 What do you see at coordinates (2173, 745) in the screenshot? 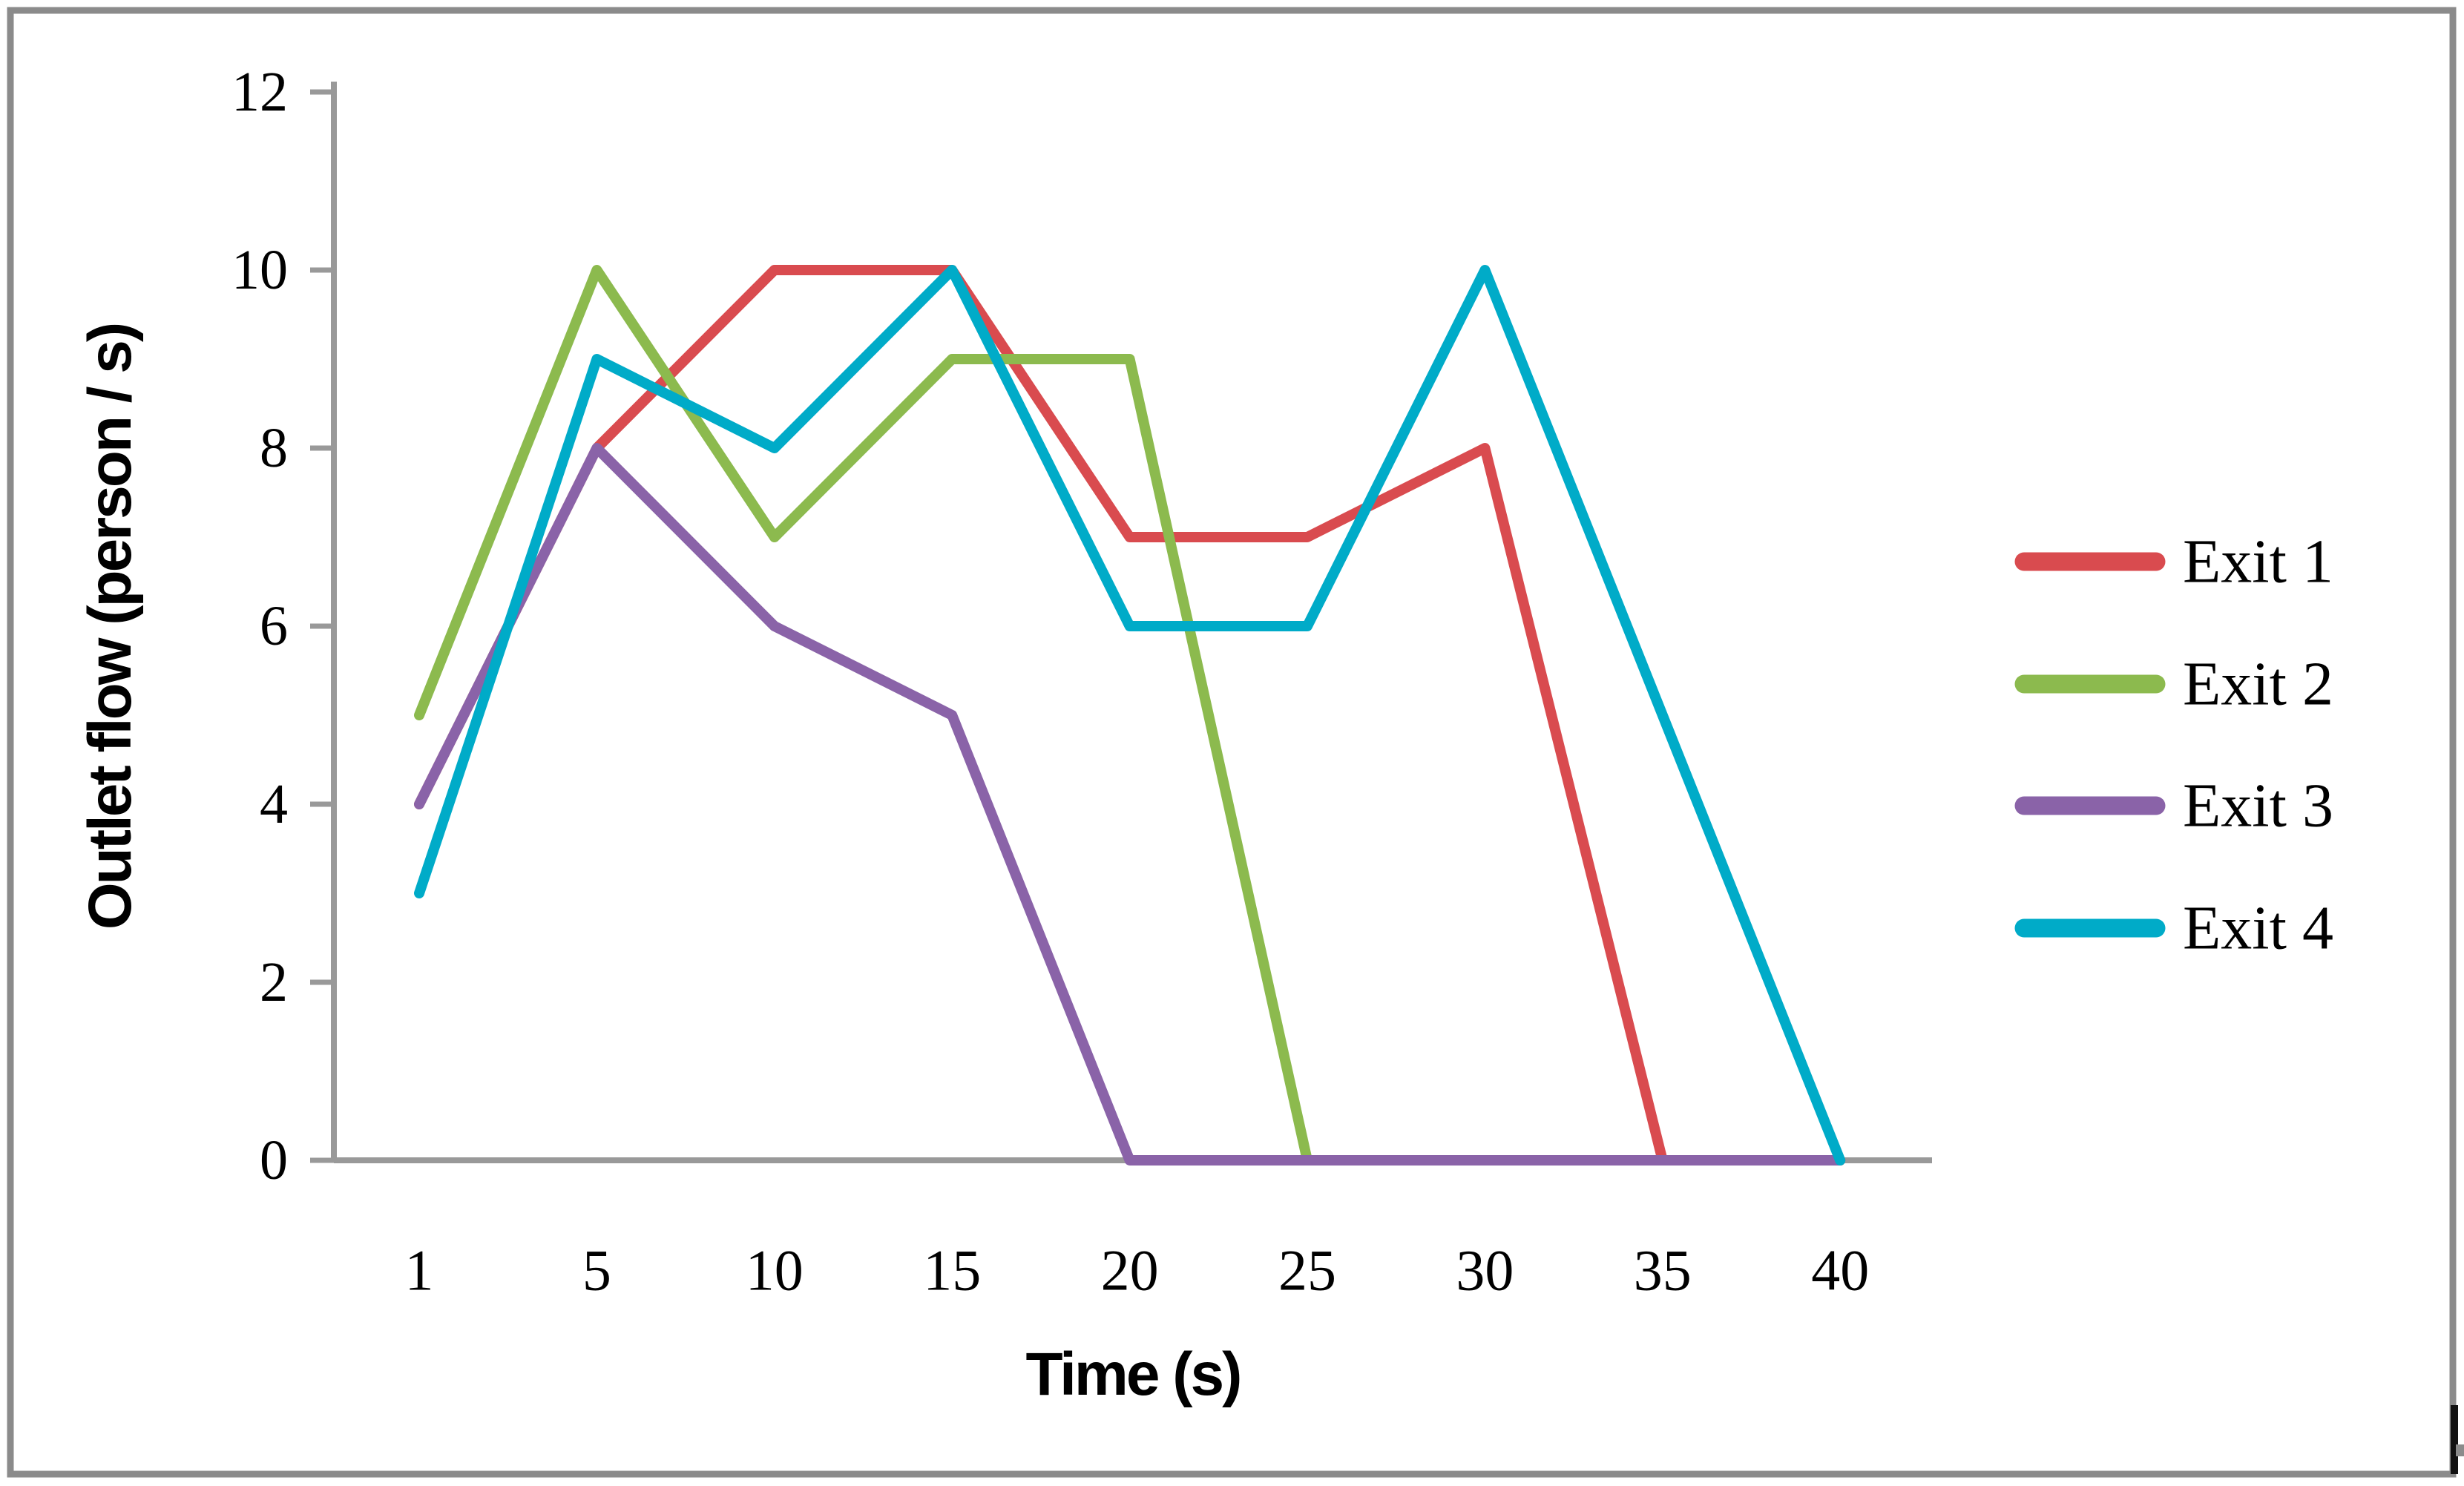
I see `legend: Exit 1 Exit 2 Exit 3 Exit 4` at bounding box center [2173, 745].